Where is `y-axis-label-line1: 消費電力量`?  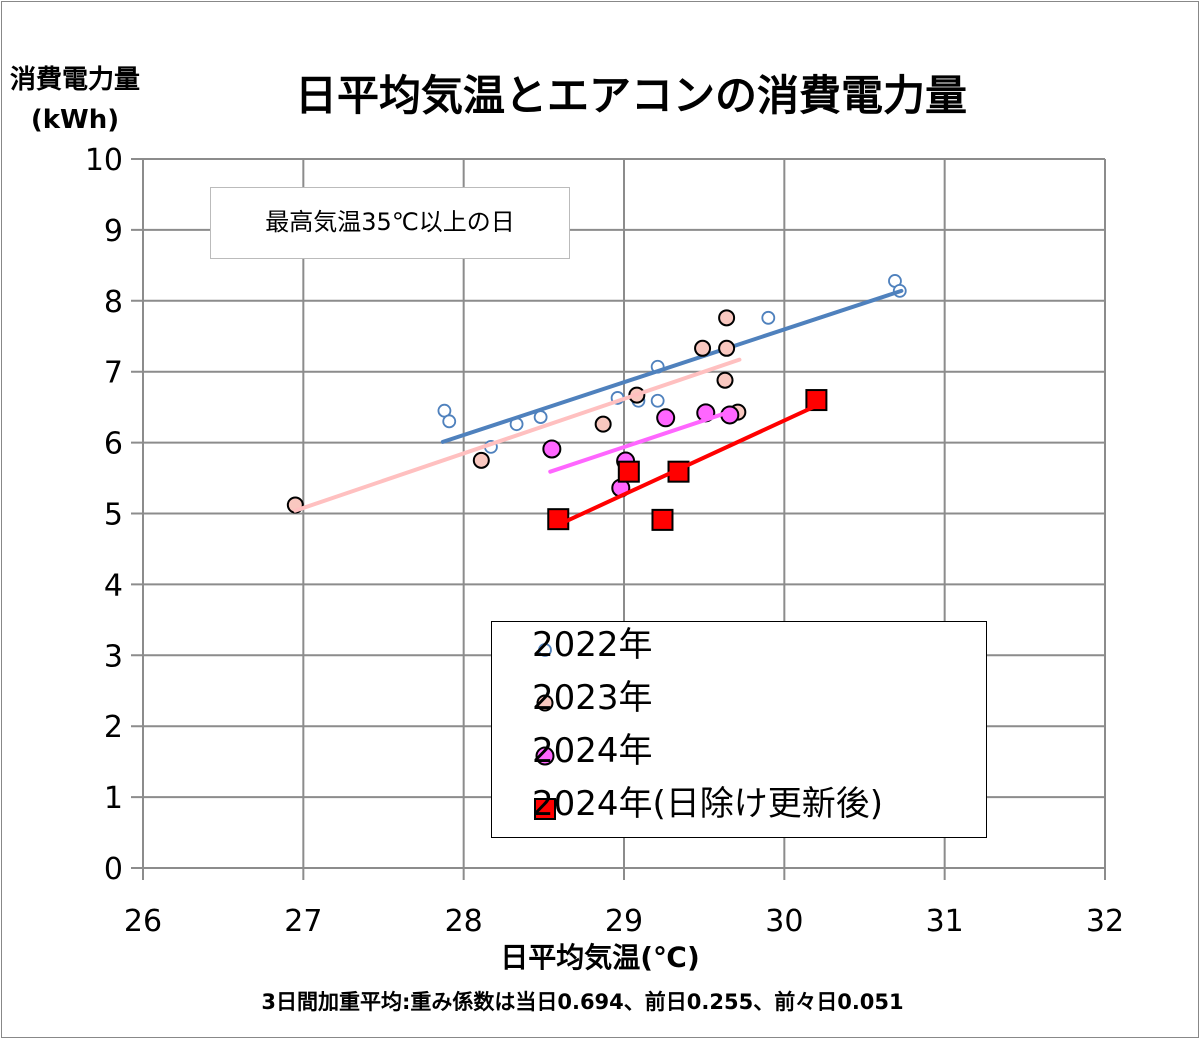 y-axis-label-line1: 消費電力量 is located at coordinates (75, 80).